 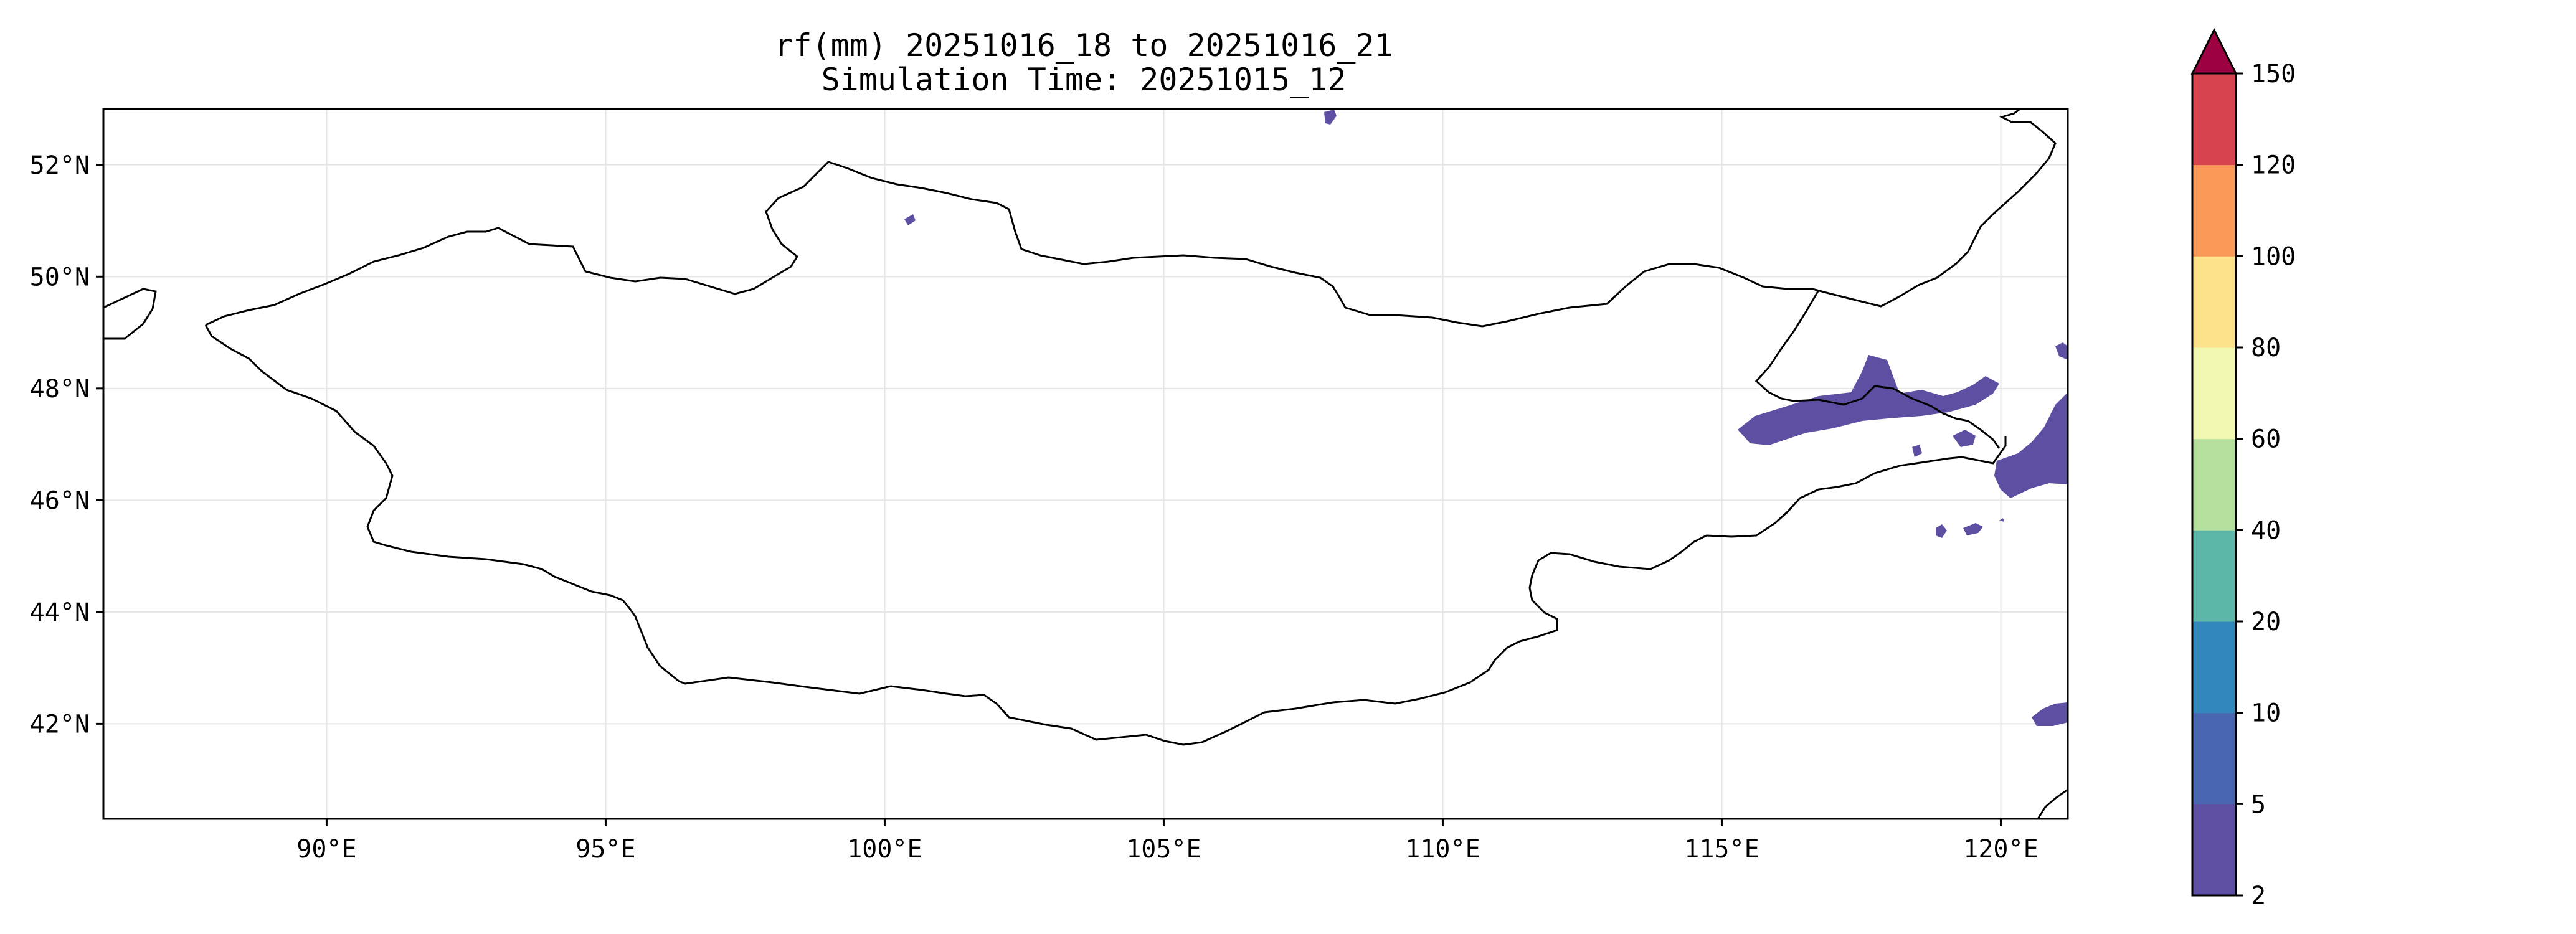 What do you see at coordinates (1443, 850) in the screenshot?
I see `x-tick-label: 110°E` at bounding box center [1443, 850].